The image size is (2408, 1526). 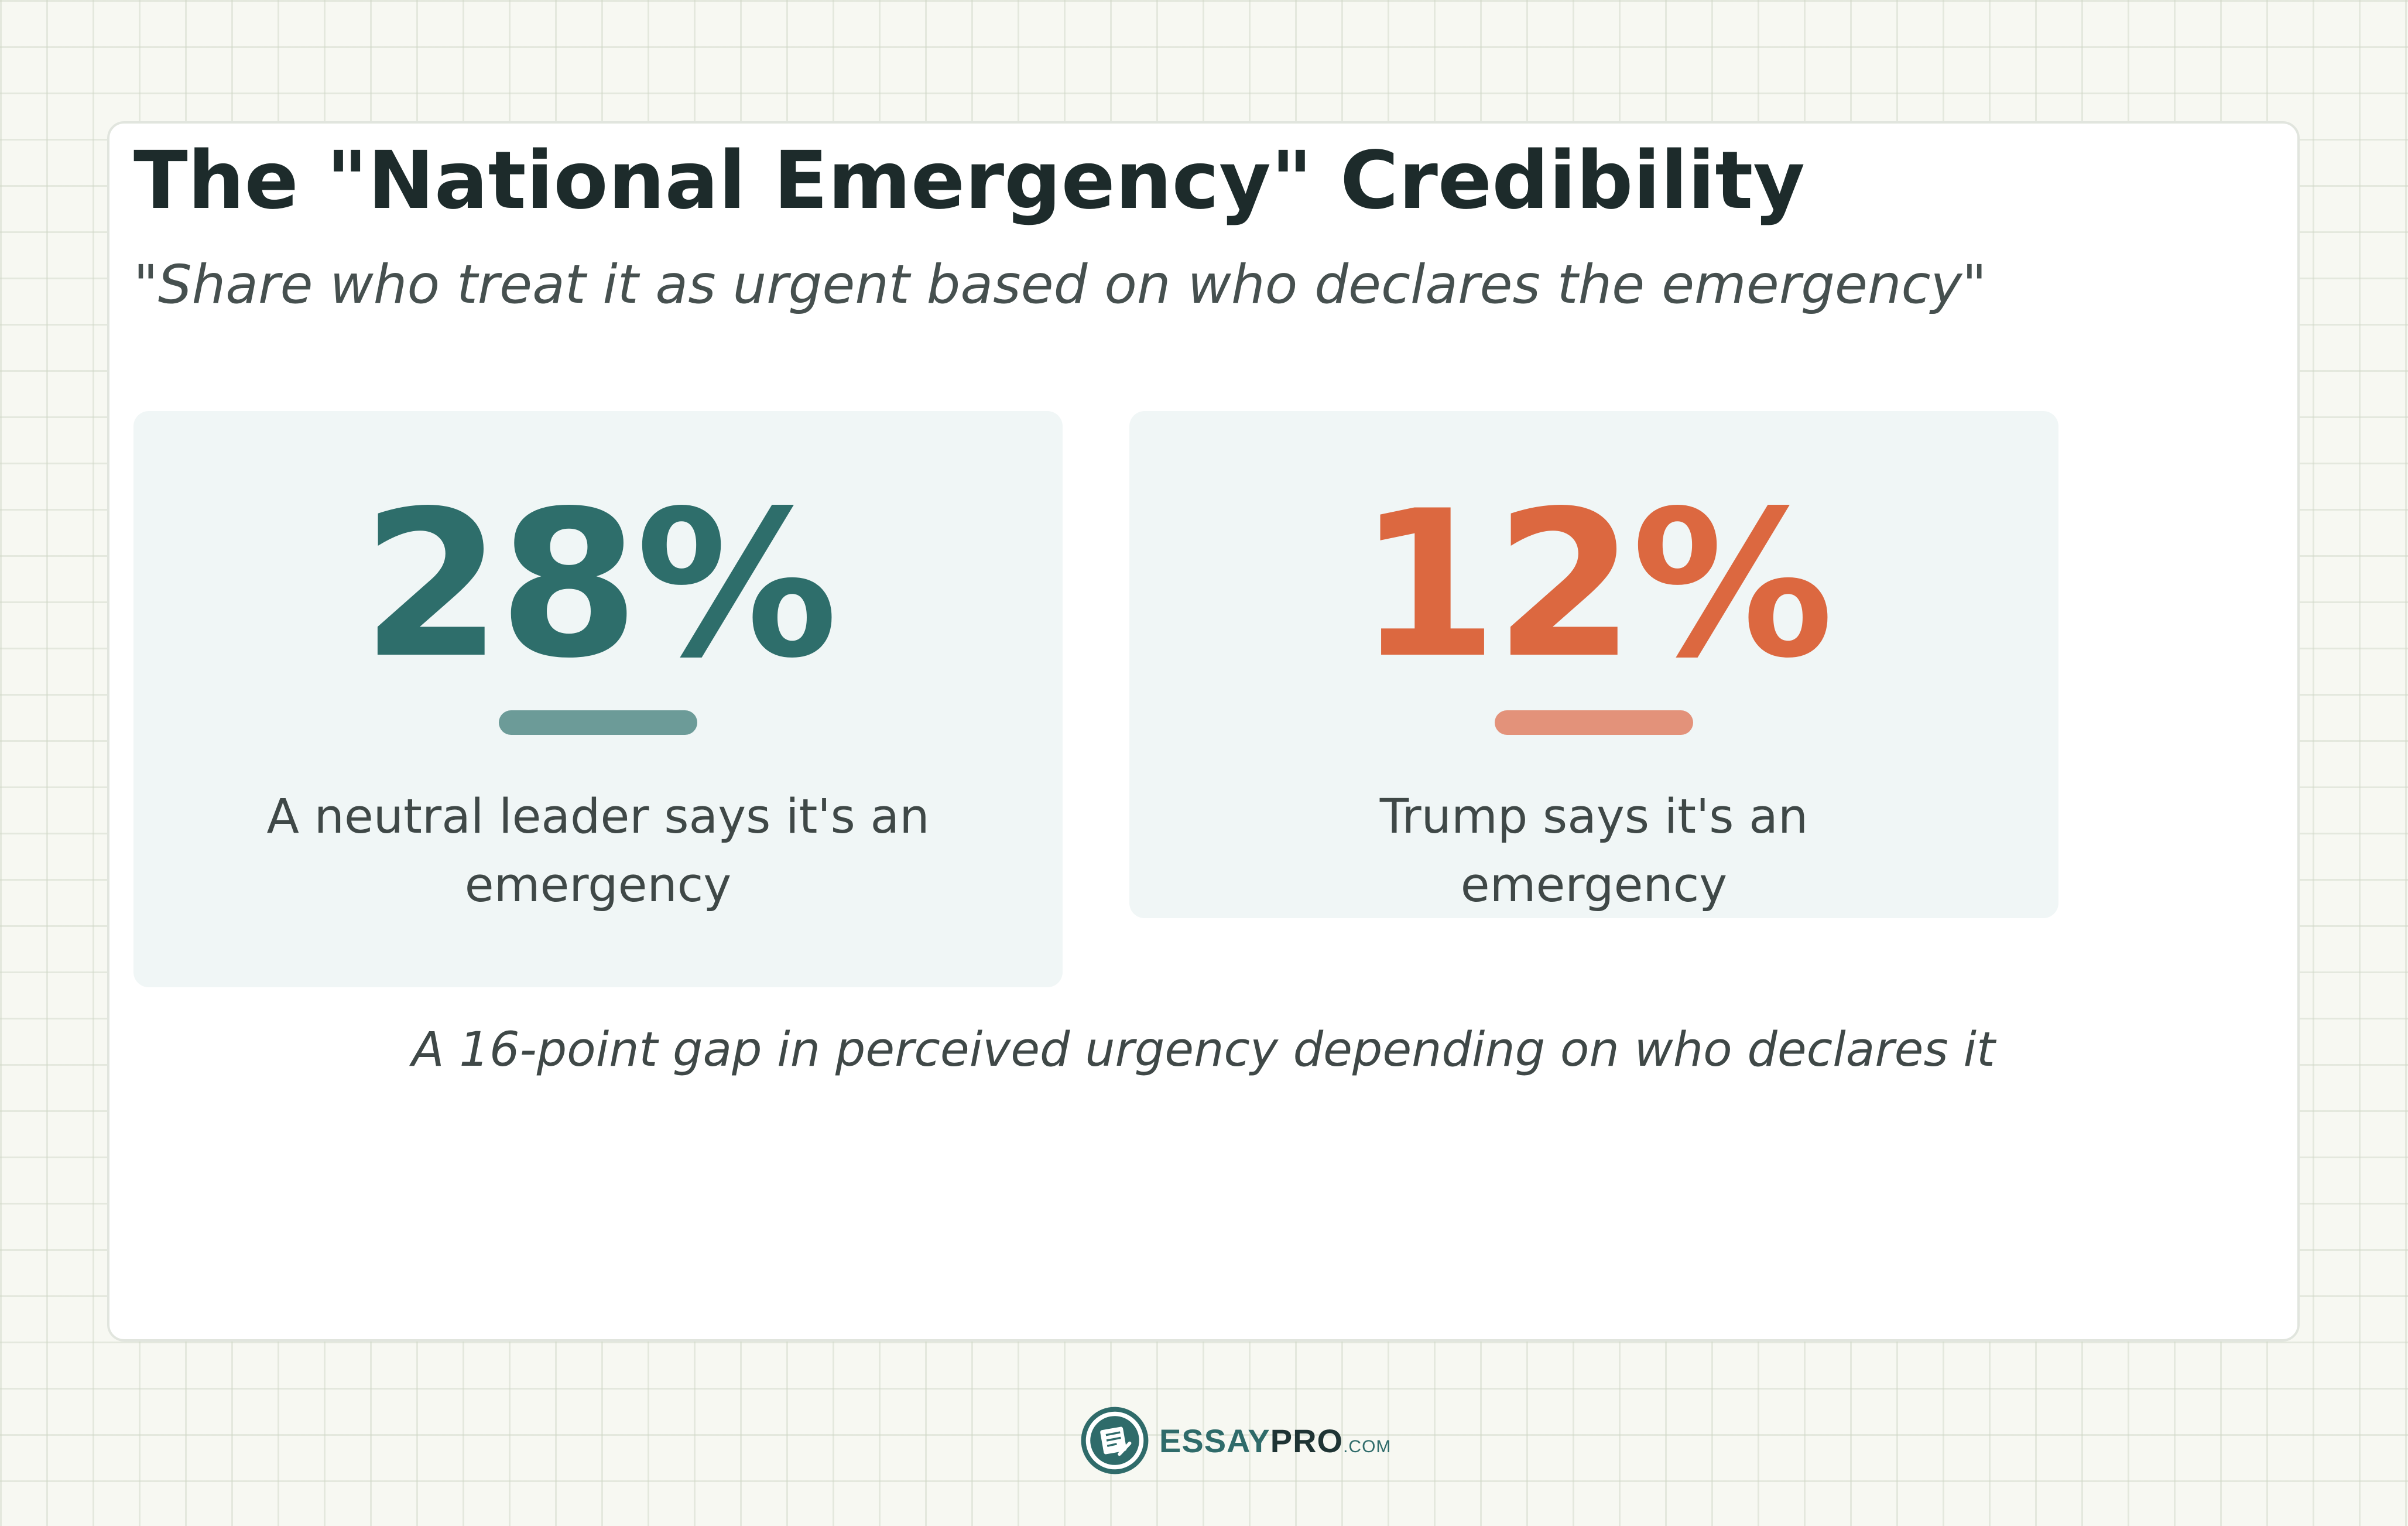 I want to click on stat-value-neutral-leader: 28%, so click(x=600, y=585).